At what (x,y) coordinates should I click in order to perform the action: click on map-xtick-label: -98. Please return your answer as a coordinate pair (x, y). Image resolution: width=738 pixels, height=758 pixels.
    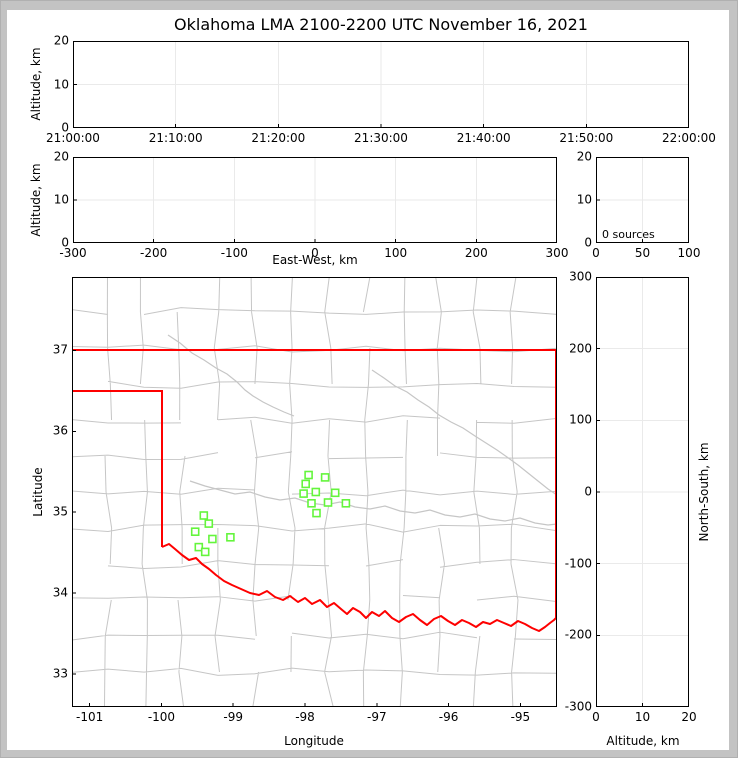
    Looking at the image, I should click on (305, 717).